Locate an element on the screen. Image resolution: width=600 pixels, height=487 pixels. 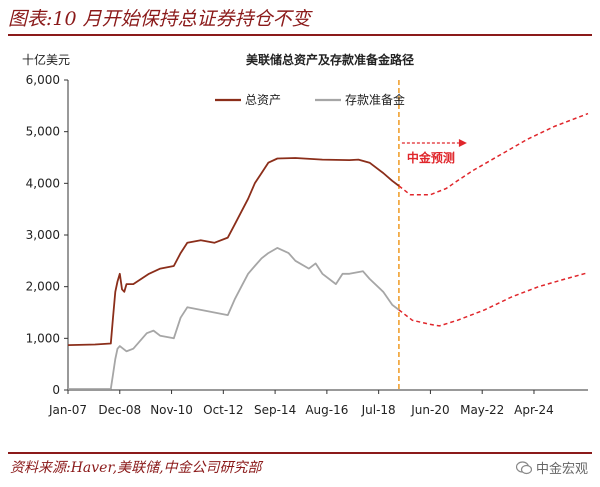
x-tick-label: Apr-24 is located at coordinates (534, 410).